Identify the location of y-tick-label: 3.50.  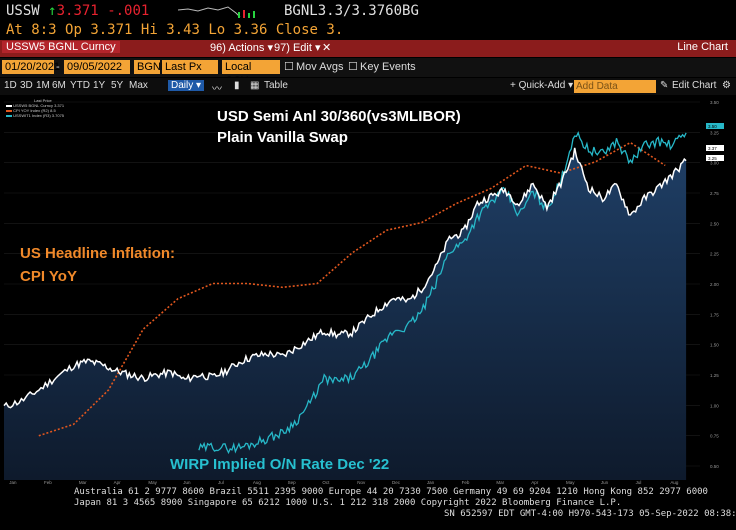
(714, 102).